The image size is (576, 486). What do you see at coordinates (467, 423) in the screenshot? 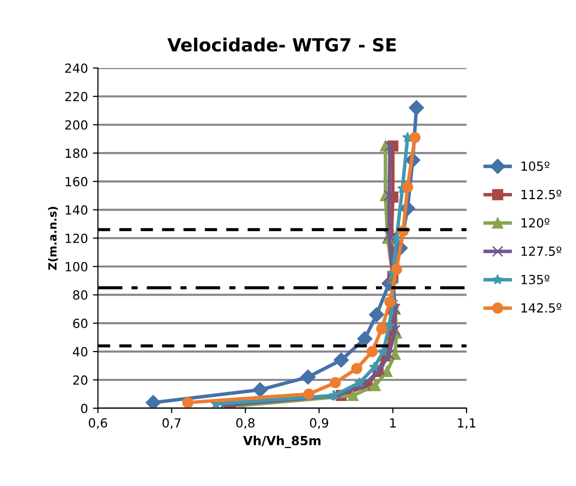
I see `x-tick-label: 1,1` at bounding box center [467, 423].